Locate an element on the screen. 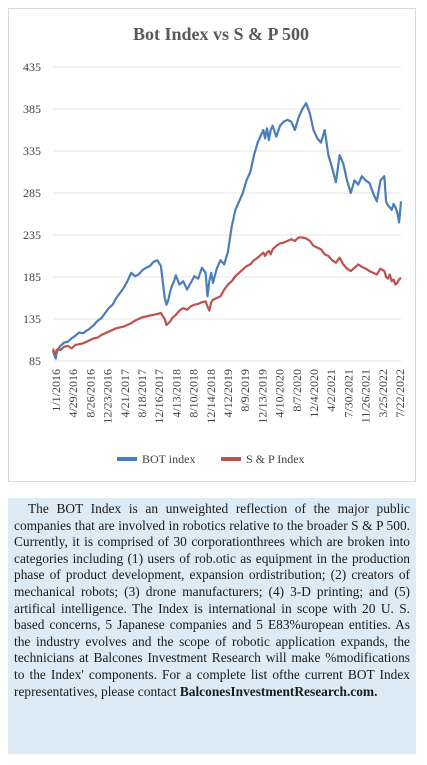  x-tick-label: 7/30/2021 is located at coordinates (348, 393).